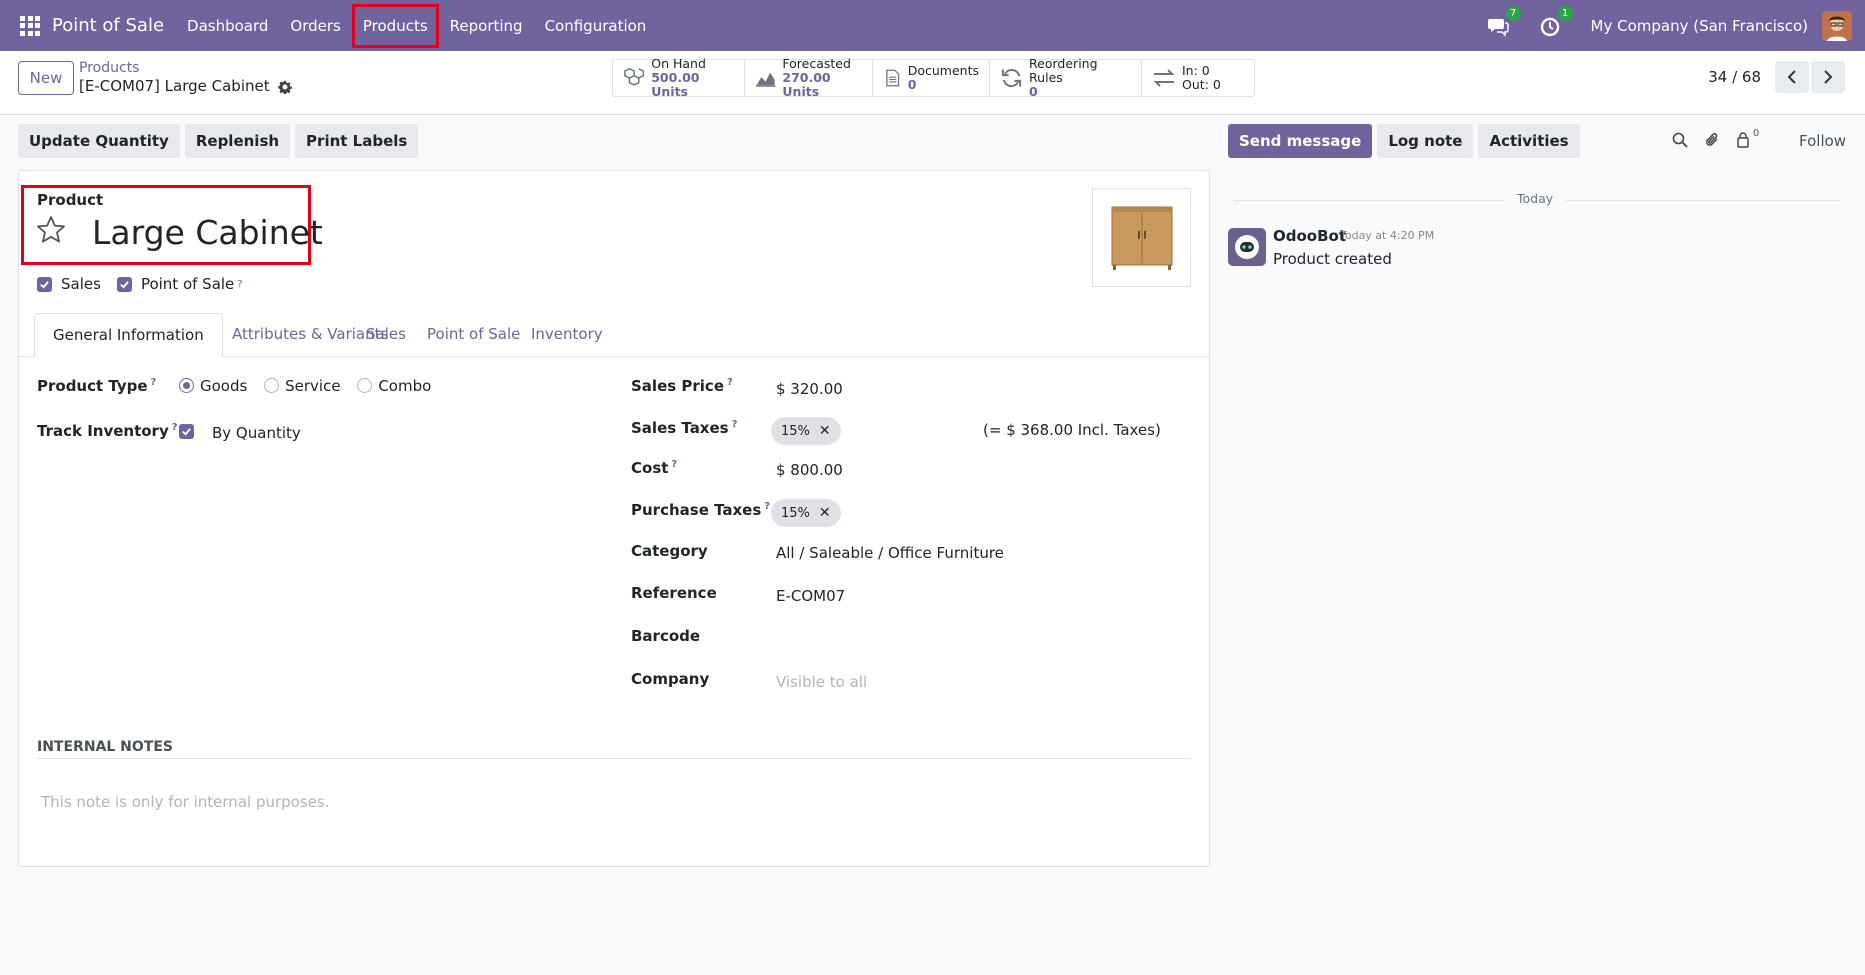 The height and width of the screenshot is (975, 1865). What do you see at coordinates (1300, 141) in the screenshot?
I see `send-message-button: Send message` at bounding box center [1300, 141].